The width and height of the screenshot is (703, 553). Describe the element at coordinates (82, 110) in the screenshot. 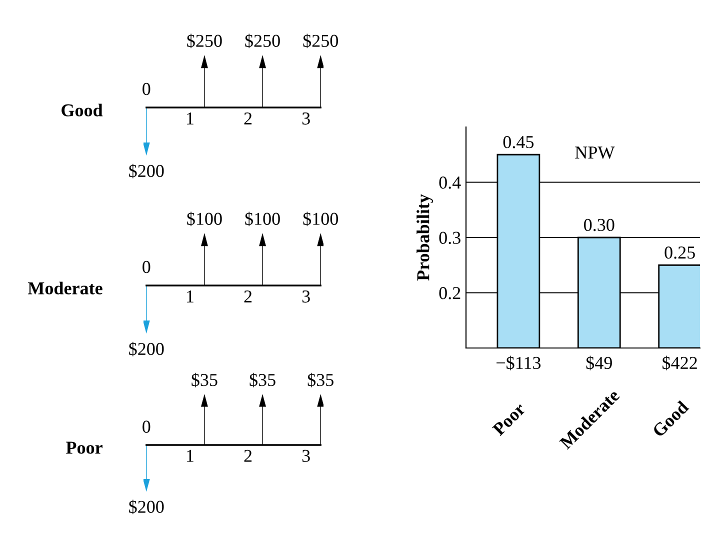

I see `text: Good` at that location.